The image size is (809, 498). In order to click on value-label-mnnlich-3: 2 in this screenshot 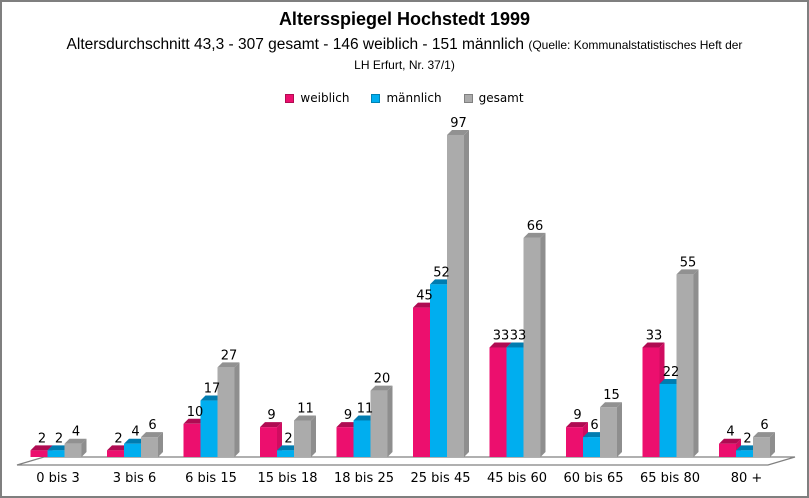, I will do `click(288, 438)`.